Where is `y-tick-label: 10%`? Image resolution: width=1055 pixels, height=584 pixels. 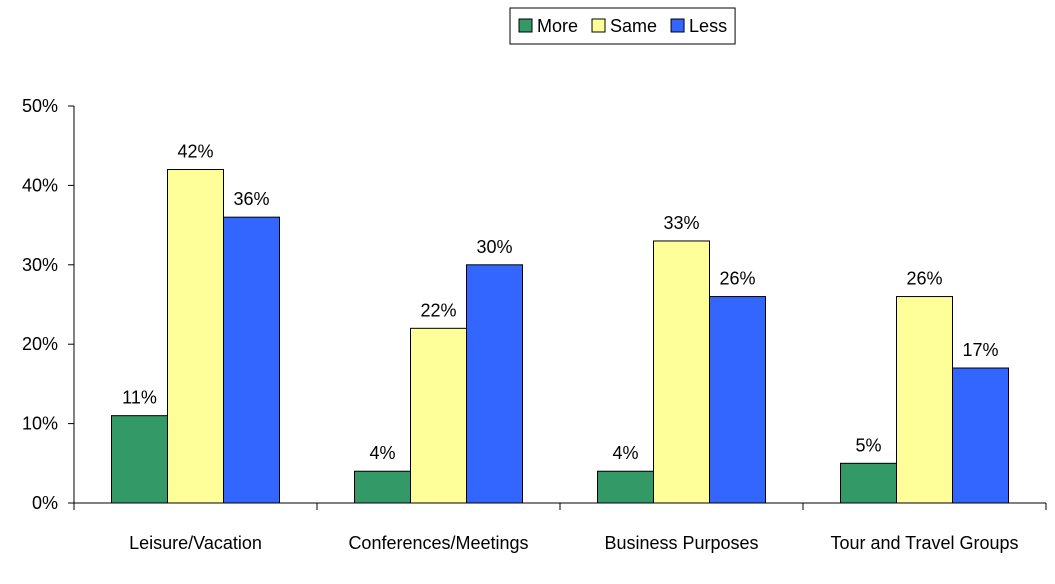 y-tick-label: 10% is located at coordinates (40, 424).